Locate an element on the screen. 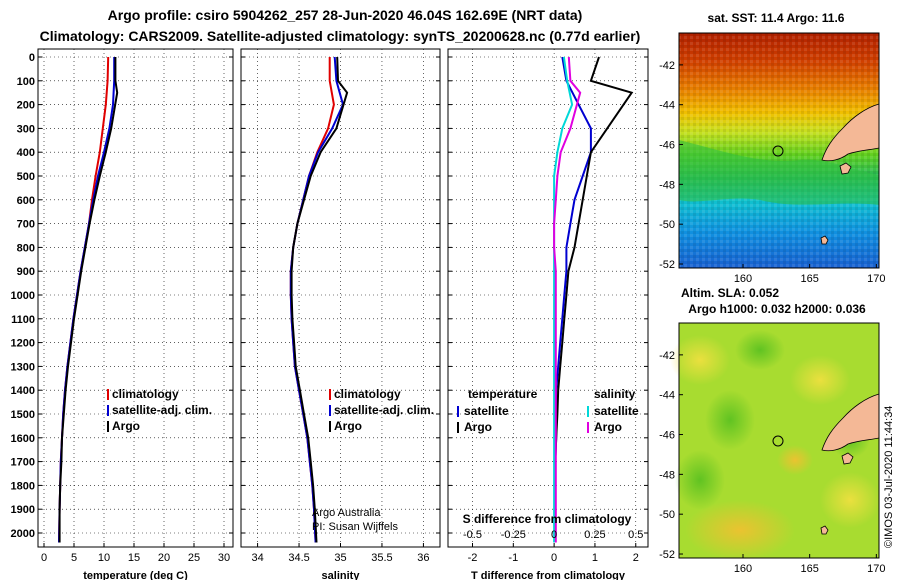  y-tick-label: 1300 is located at coordinates (23, 367).